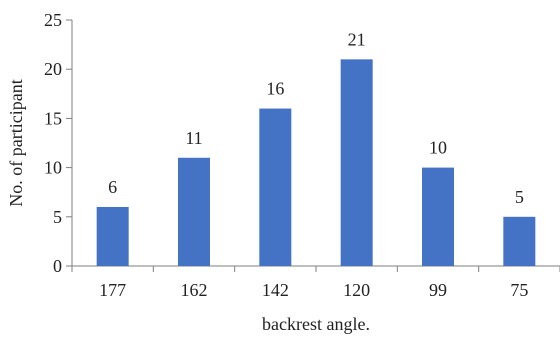  Describe the element at coordinates (53, 168) in the screenshot. I see `y-tick-label: 10` at that location.